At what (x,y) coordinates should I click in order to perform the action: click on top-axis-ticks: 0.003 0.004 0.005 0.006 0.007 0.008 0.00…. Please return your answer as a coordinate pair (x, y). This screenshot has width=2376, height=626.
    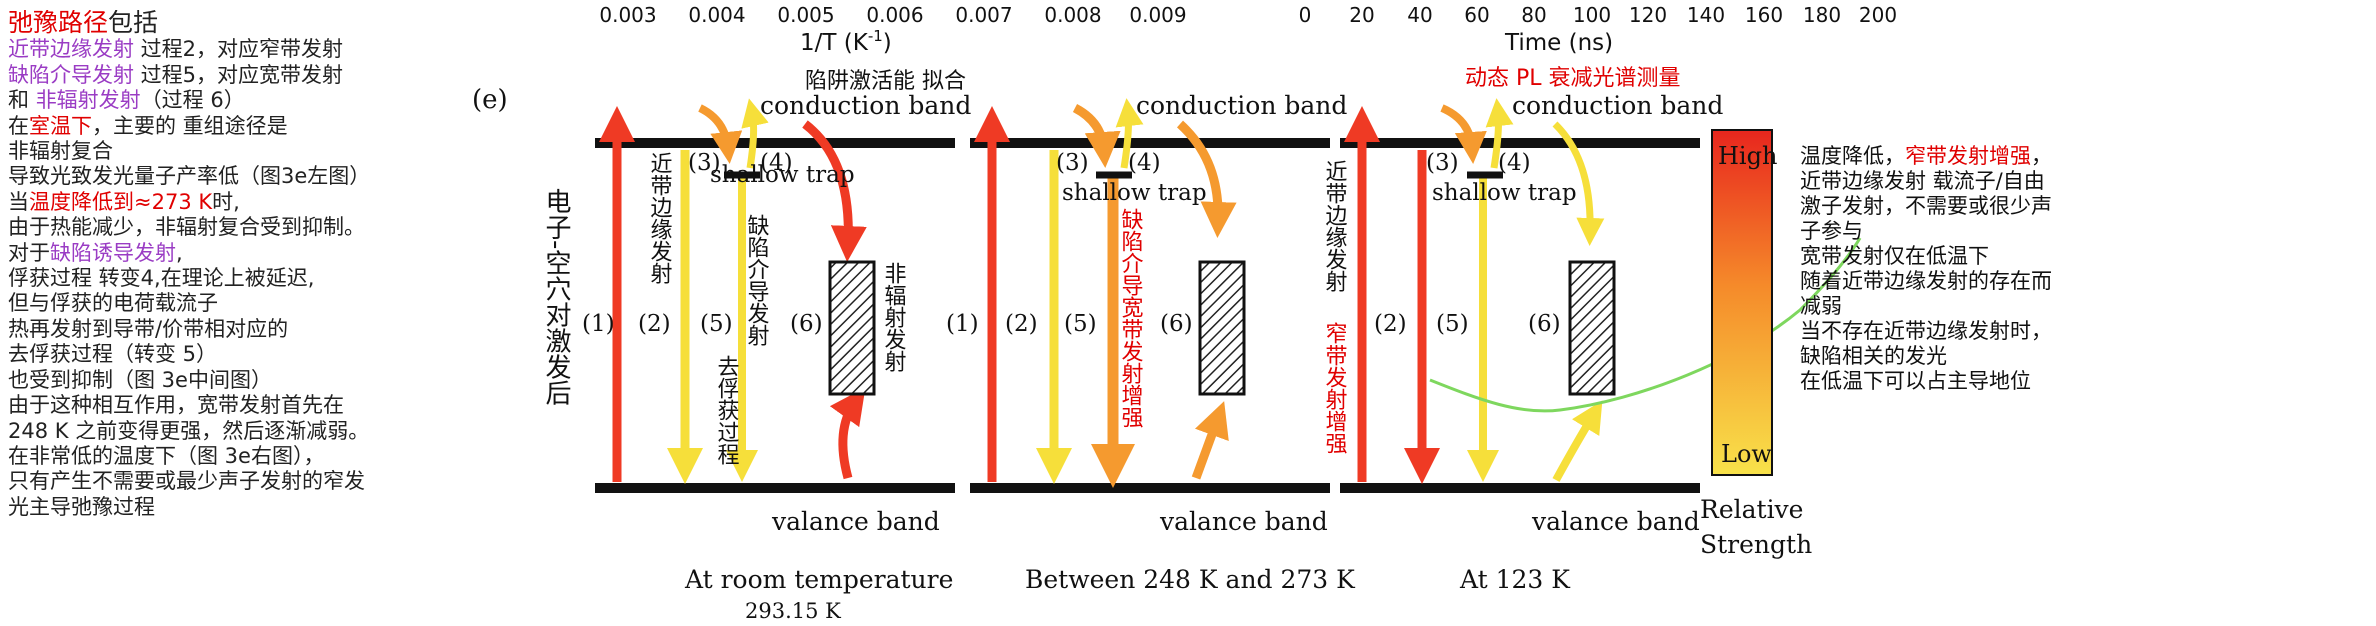
    Looking at the image, I should click on (1248, 15).